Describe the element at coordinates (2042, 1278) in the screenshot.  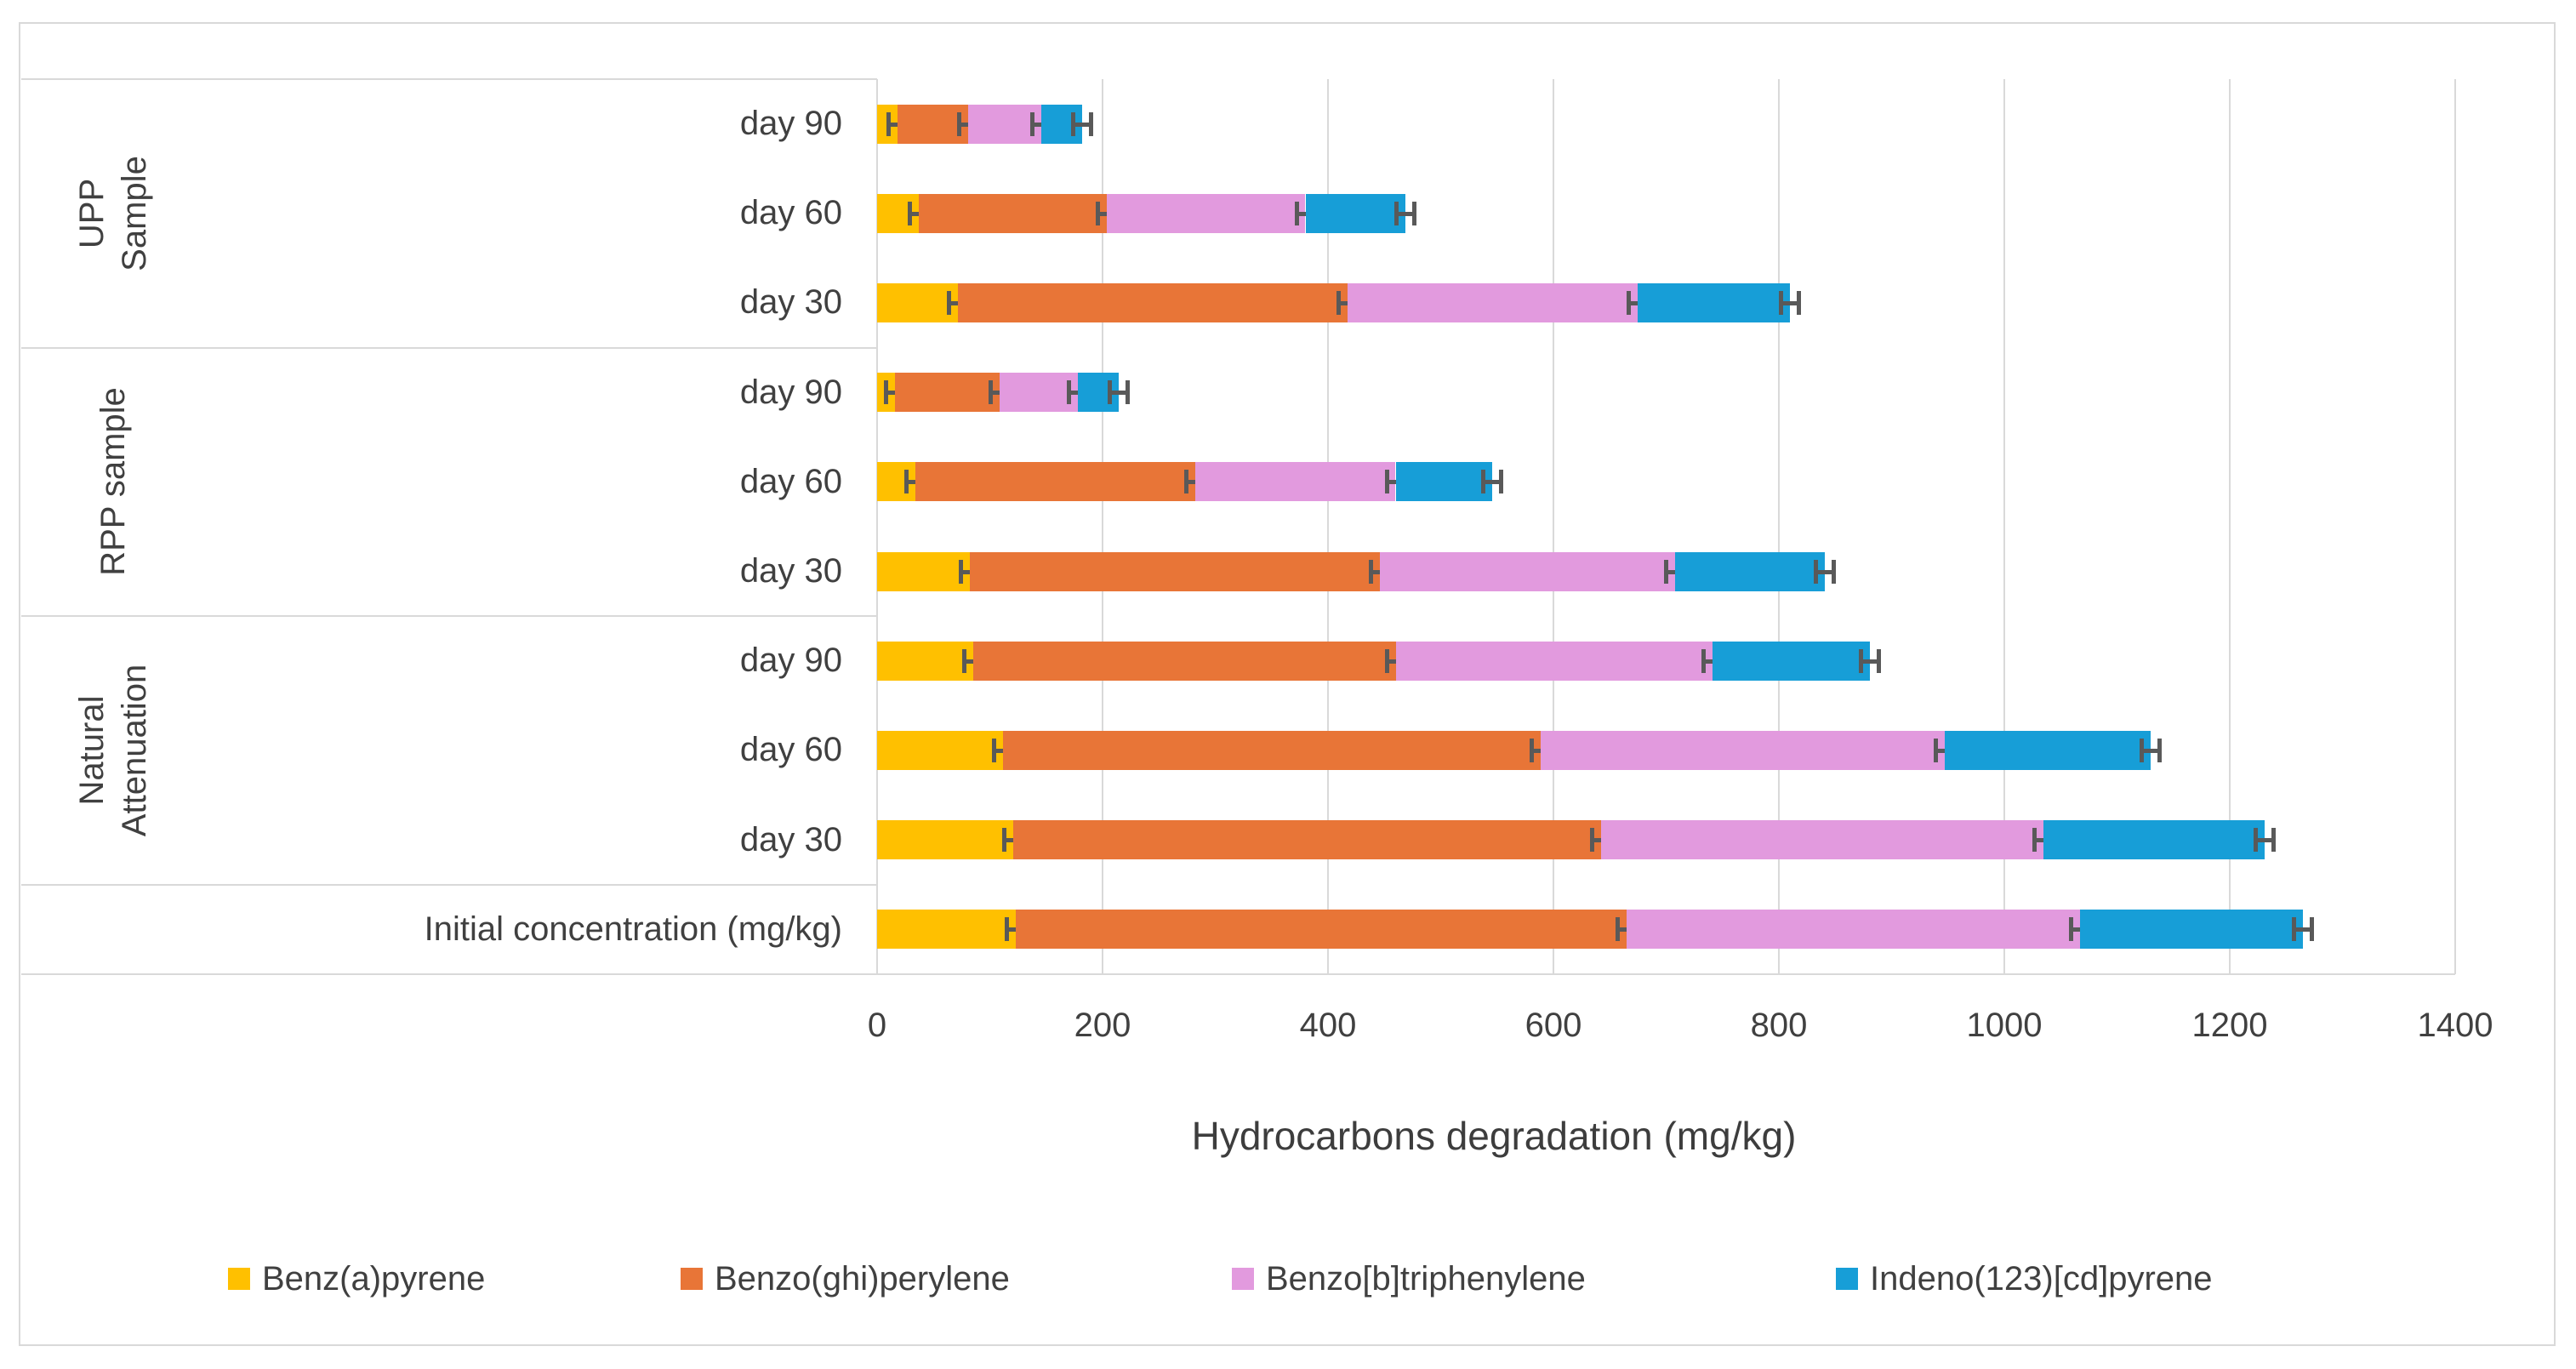
I see `legend-label: Indeno(123)[cd]pyrene` at that location.